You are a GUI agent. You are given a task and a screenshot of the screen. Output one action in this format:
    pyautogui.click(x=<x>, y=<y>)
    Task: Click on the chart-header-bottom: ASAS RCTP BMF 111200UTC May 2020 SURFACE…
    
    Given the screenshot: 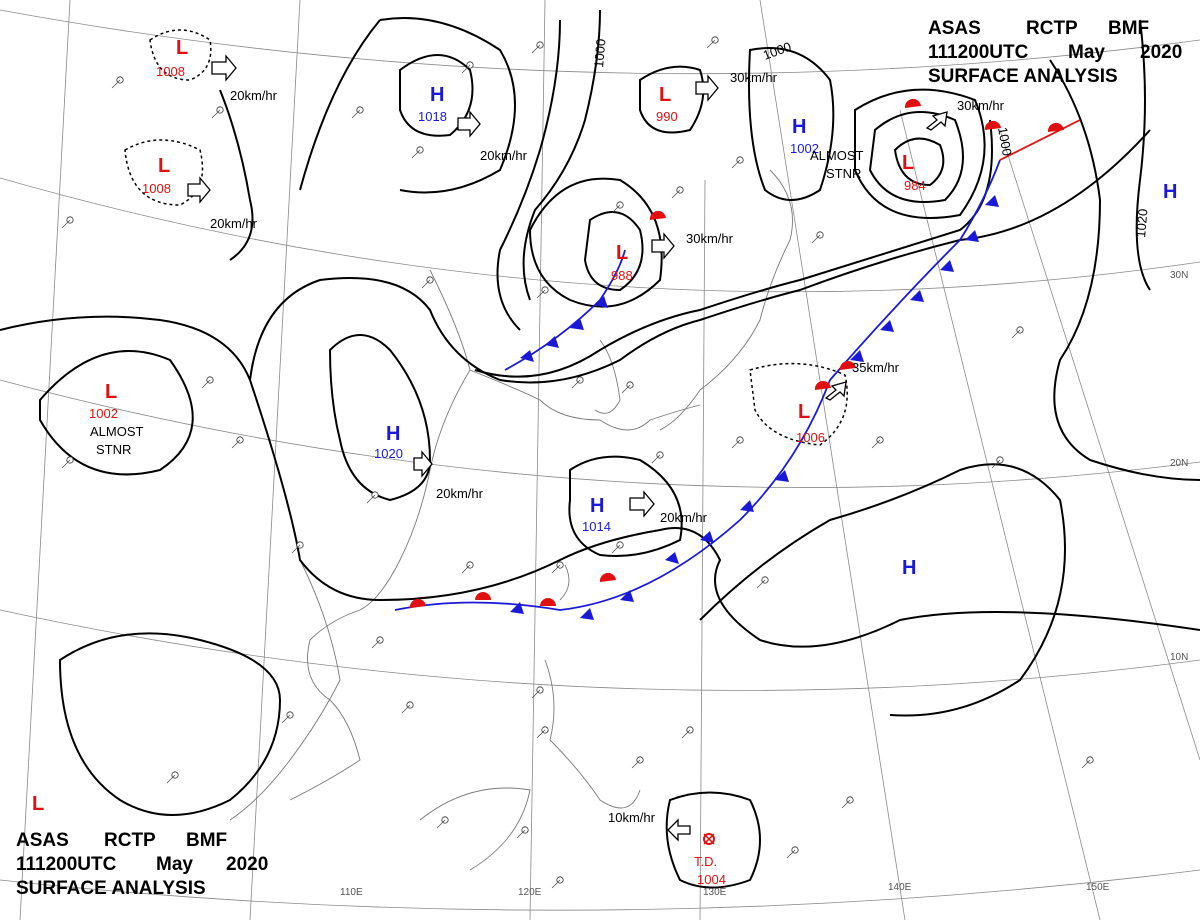 What is the action you would take?
    pyautogui.click(x=142, y=864)
    